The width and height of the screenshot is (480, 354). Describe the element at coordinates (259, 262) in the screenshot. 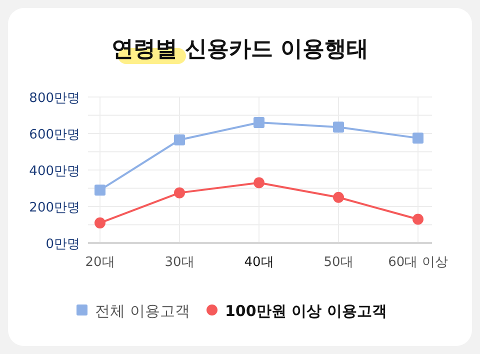

I see `x-tick-label: 40대` at that location.